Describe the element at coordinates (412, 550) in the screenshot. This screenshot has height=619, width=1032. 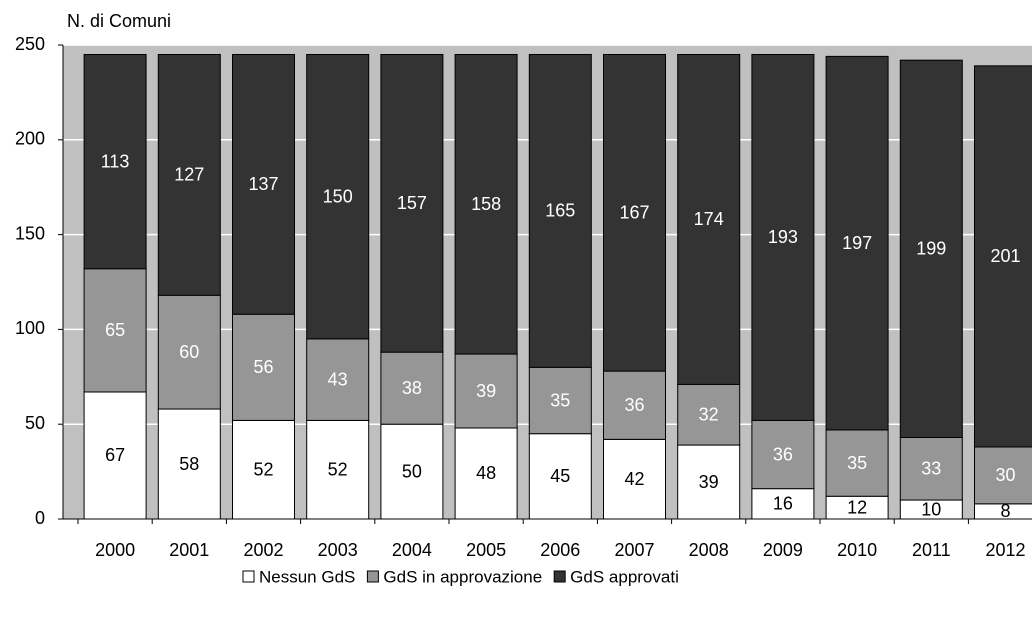
I see `x-tick-label: 2004` at that location.